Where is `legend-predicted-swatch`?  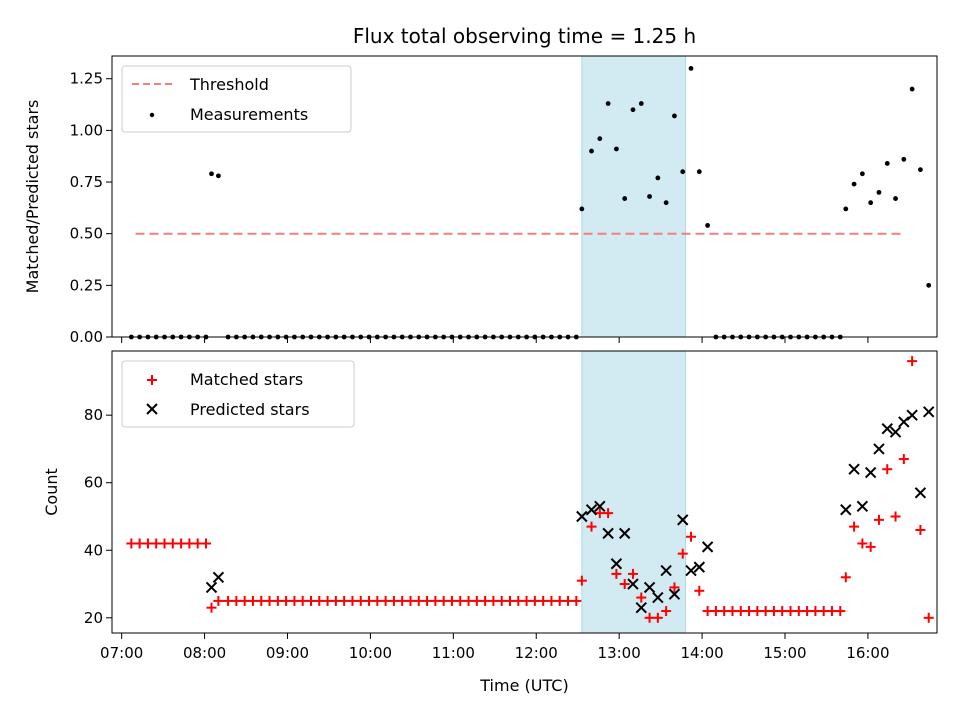 legend-predicted-swatch is located at coordinates (152, 409).